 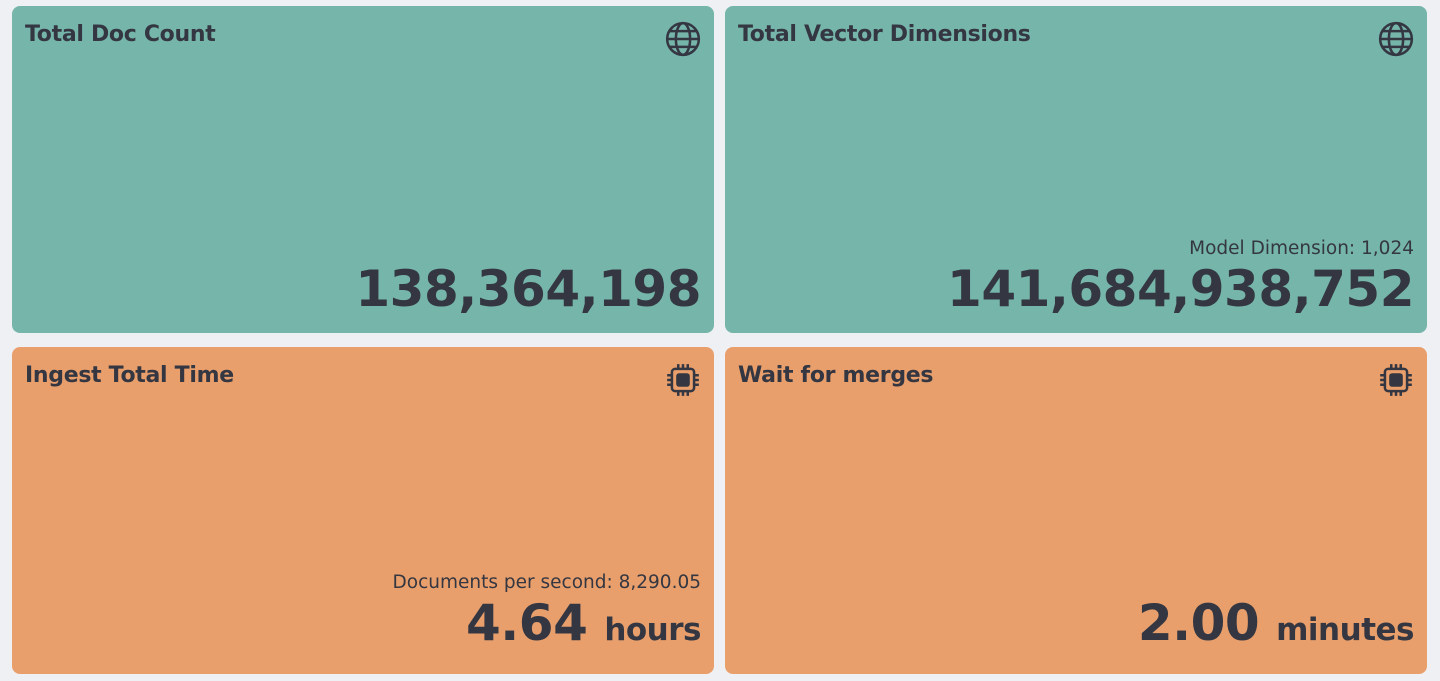 I want to click on metric-unit: hours, so click(x=652, y=630).